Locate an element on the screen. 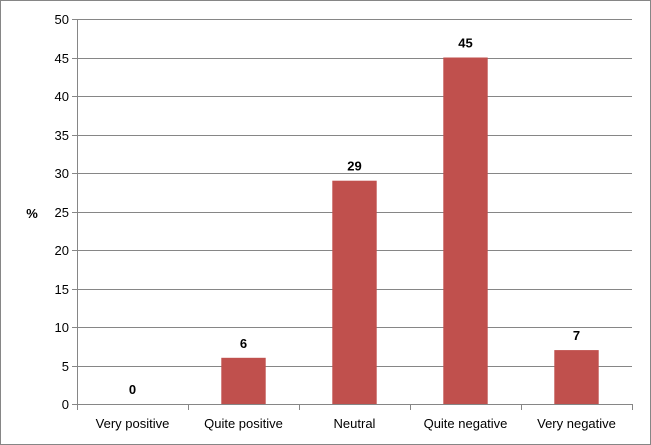  data-label: 0 is located at coordinates (132, 389).